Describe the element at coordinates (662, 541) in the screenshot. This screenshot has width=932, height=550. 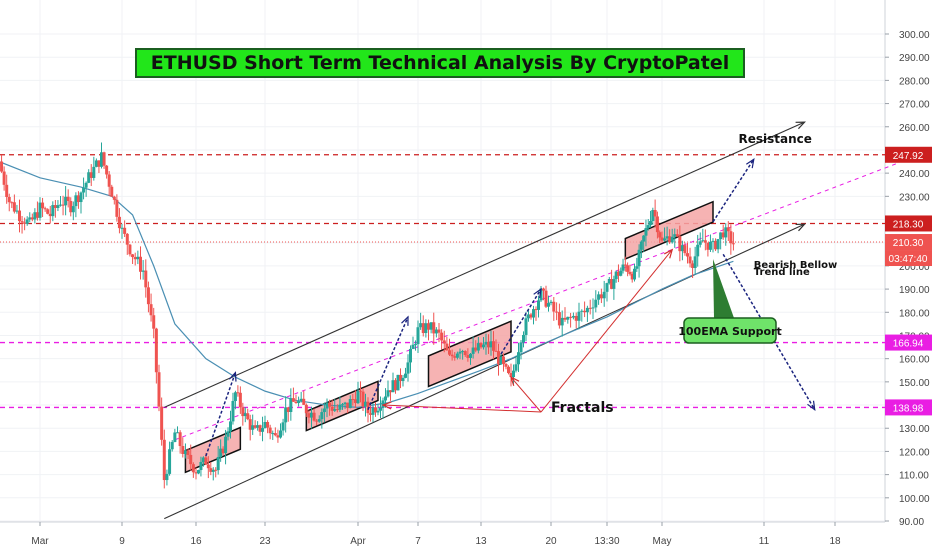
I see `x-tick-label: May` at that location.